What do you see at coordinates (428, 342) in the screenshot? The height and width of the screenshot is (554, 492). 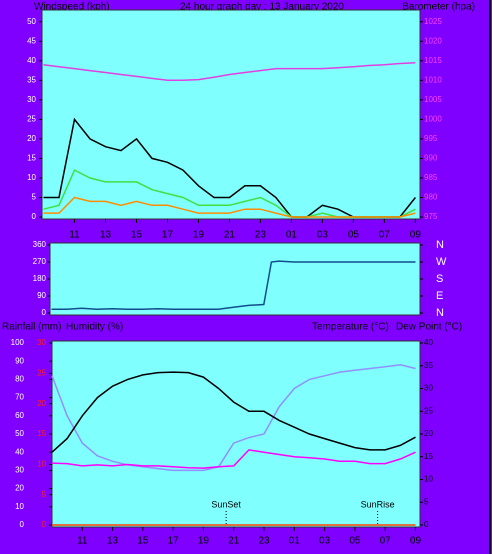 I see `y2ticks-label: 40` at bounding box center [428, 342].